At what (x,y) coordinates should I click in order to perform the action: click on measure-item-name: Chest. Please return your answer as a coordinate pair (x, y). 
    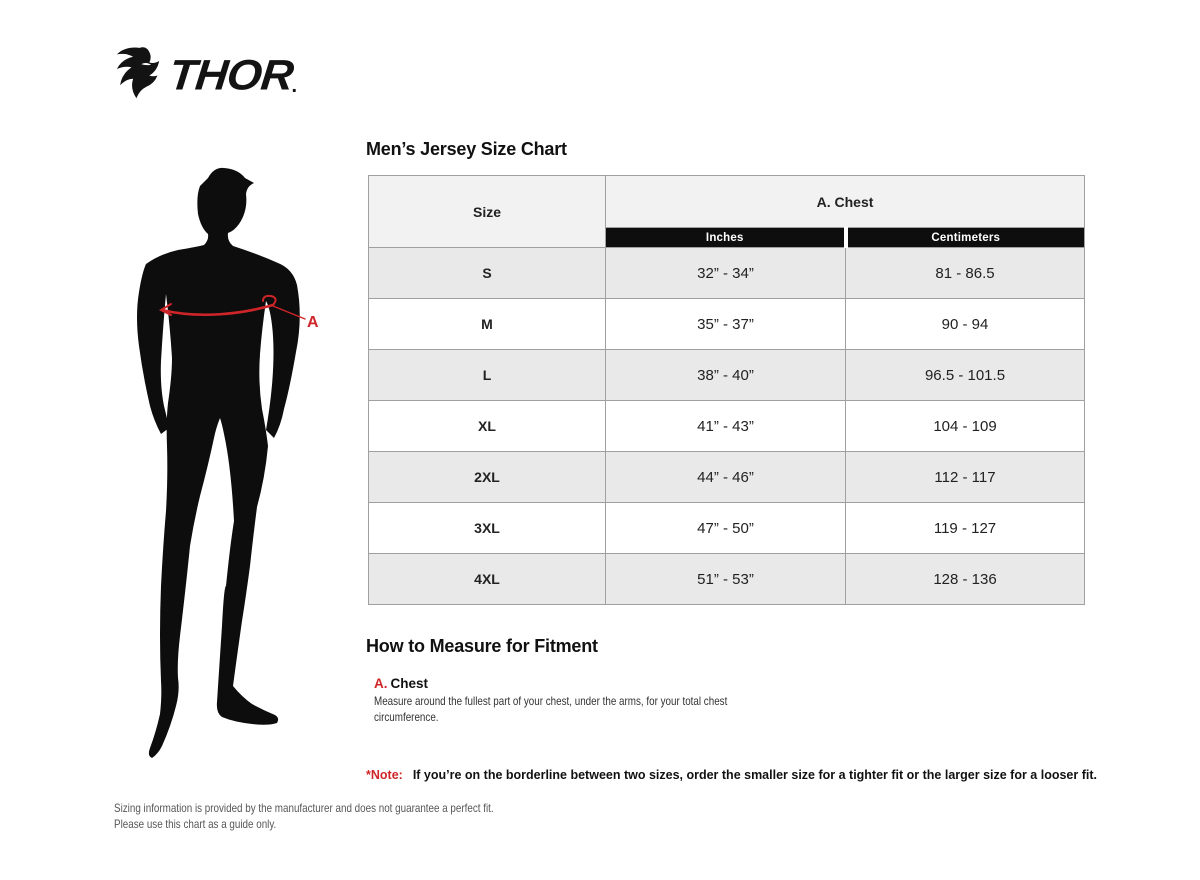
    Looking at the image, I should click on (409, 683).